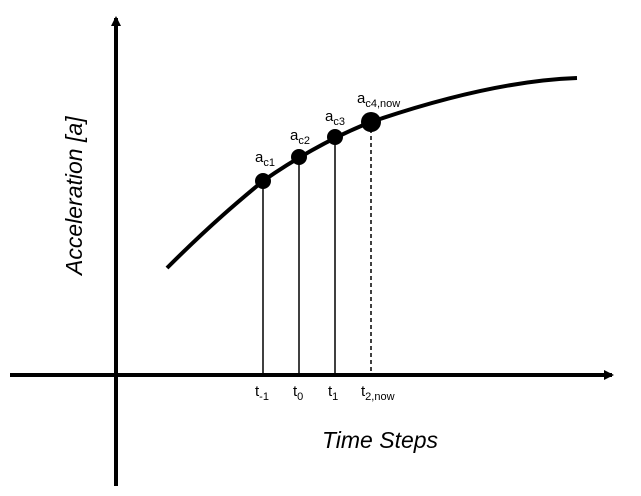  I want to click on point-label: ac4,now, so click(378, 100).